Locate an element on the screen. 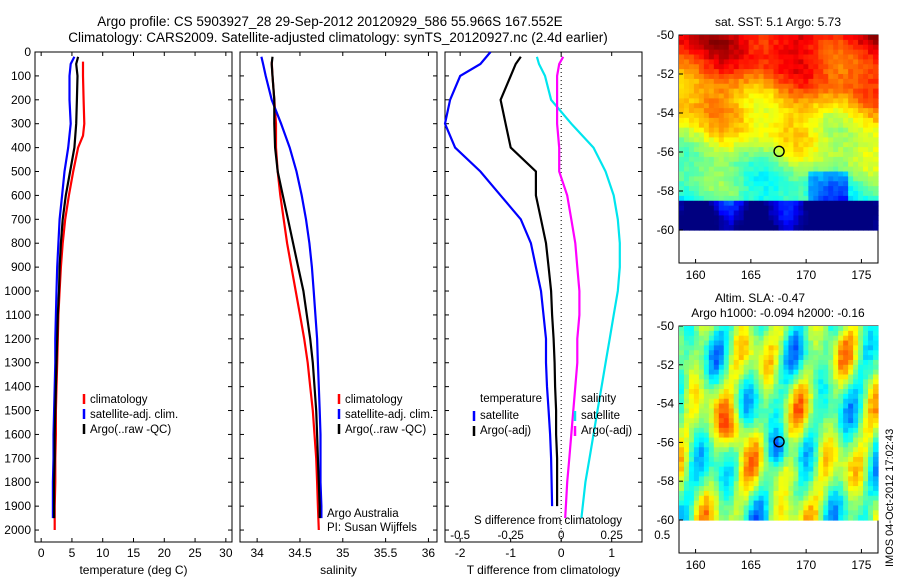 The height and width of the screenshot is (580, 900). x-tick-label: 10 is located at coordinates (103, 553).